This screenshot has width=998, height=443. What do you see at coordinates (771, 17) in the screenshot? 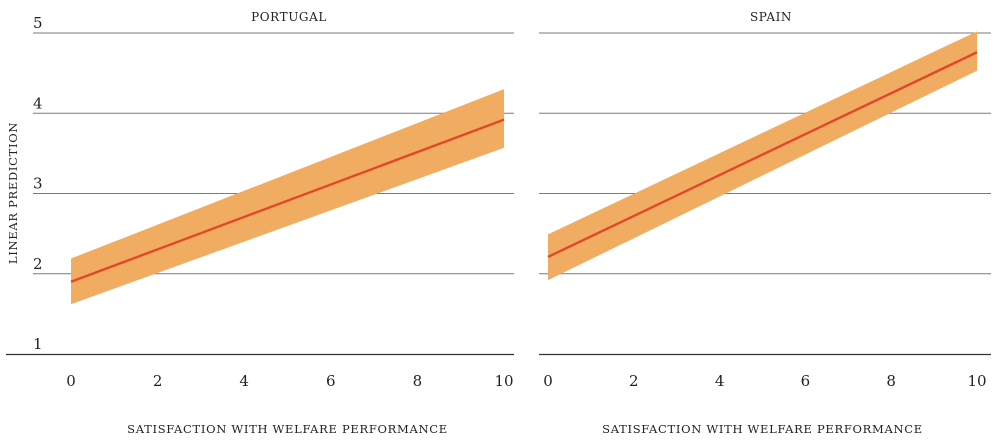
I see `panel-title: SPAIN` at bounding box center [771, 17].